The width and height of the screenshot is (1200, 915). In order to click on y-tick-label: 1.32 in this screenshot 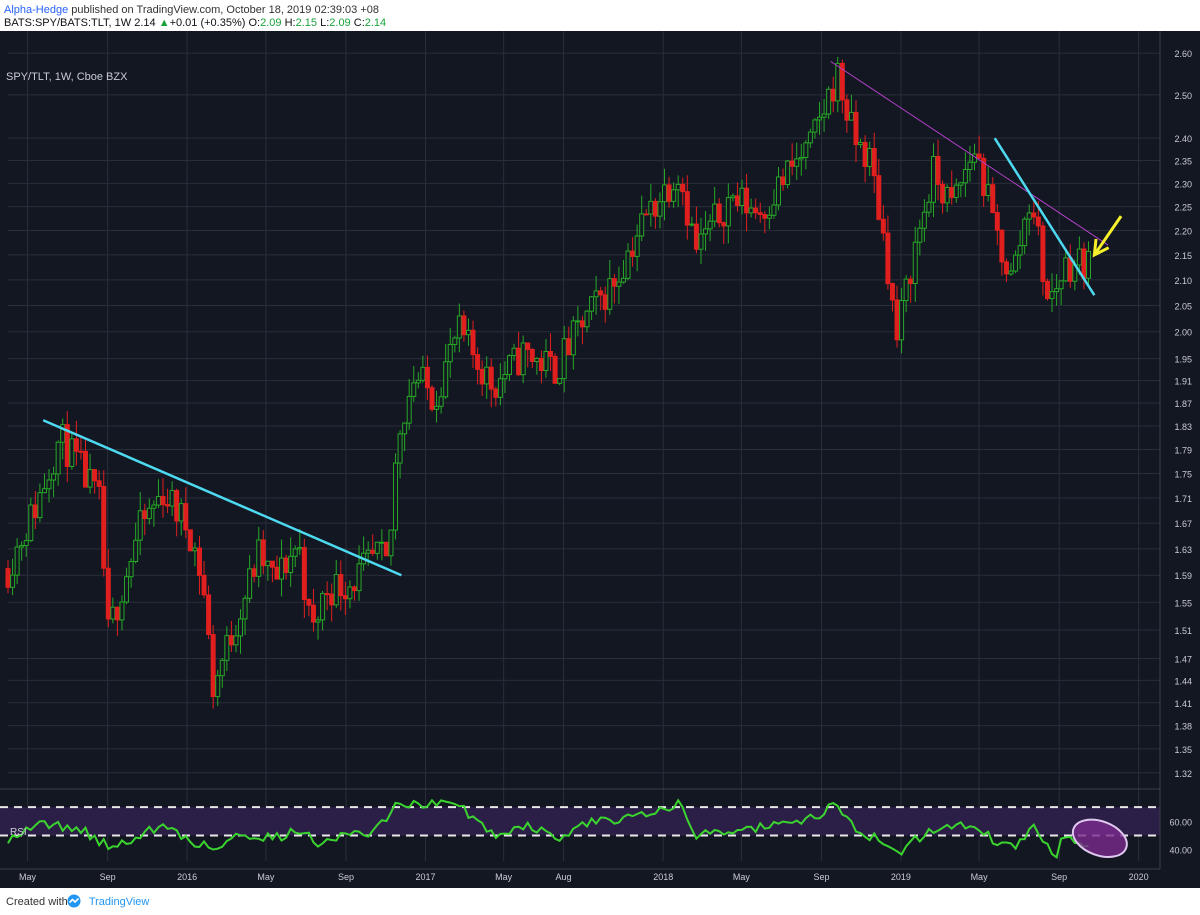, I will do `click(1183, 774)`.